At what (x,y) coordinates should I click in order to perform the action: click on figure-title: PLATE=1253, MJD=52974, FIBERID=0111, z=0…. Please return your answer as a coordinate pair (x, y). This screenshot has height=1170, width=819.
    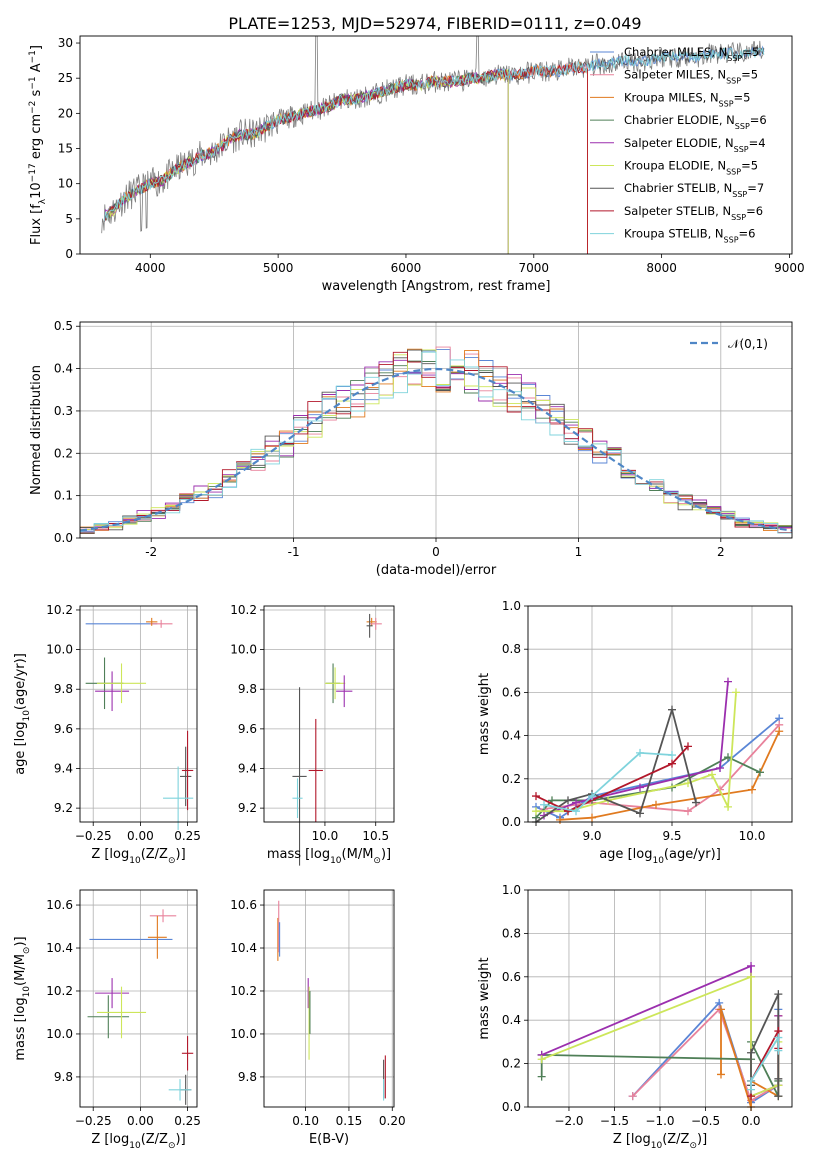
    Looking at the image, I should click on (434, 23).